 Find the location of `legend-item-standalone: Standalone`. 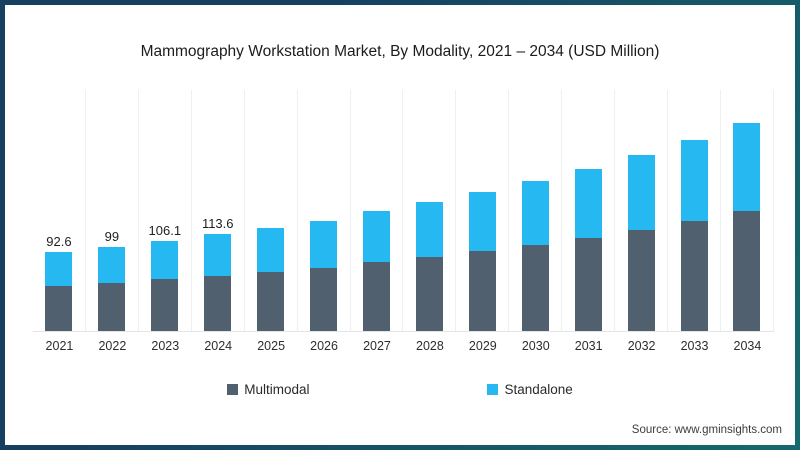

legend-item-standalone: Standalone is located at coordinates (530, 389).